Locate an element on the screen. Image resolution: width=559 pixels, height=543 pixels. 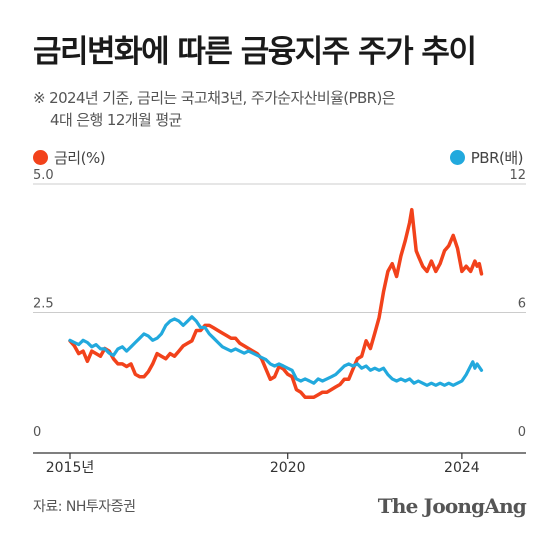
legend-rate-label: 금리(%) is located at coordinates (80, 158).